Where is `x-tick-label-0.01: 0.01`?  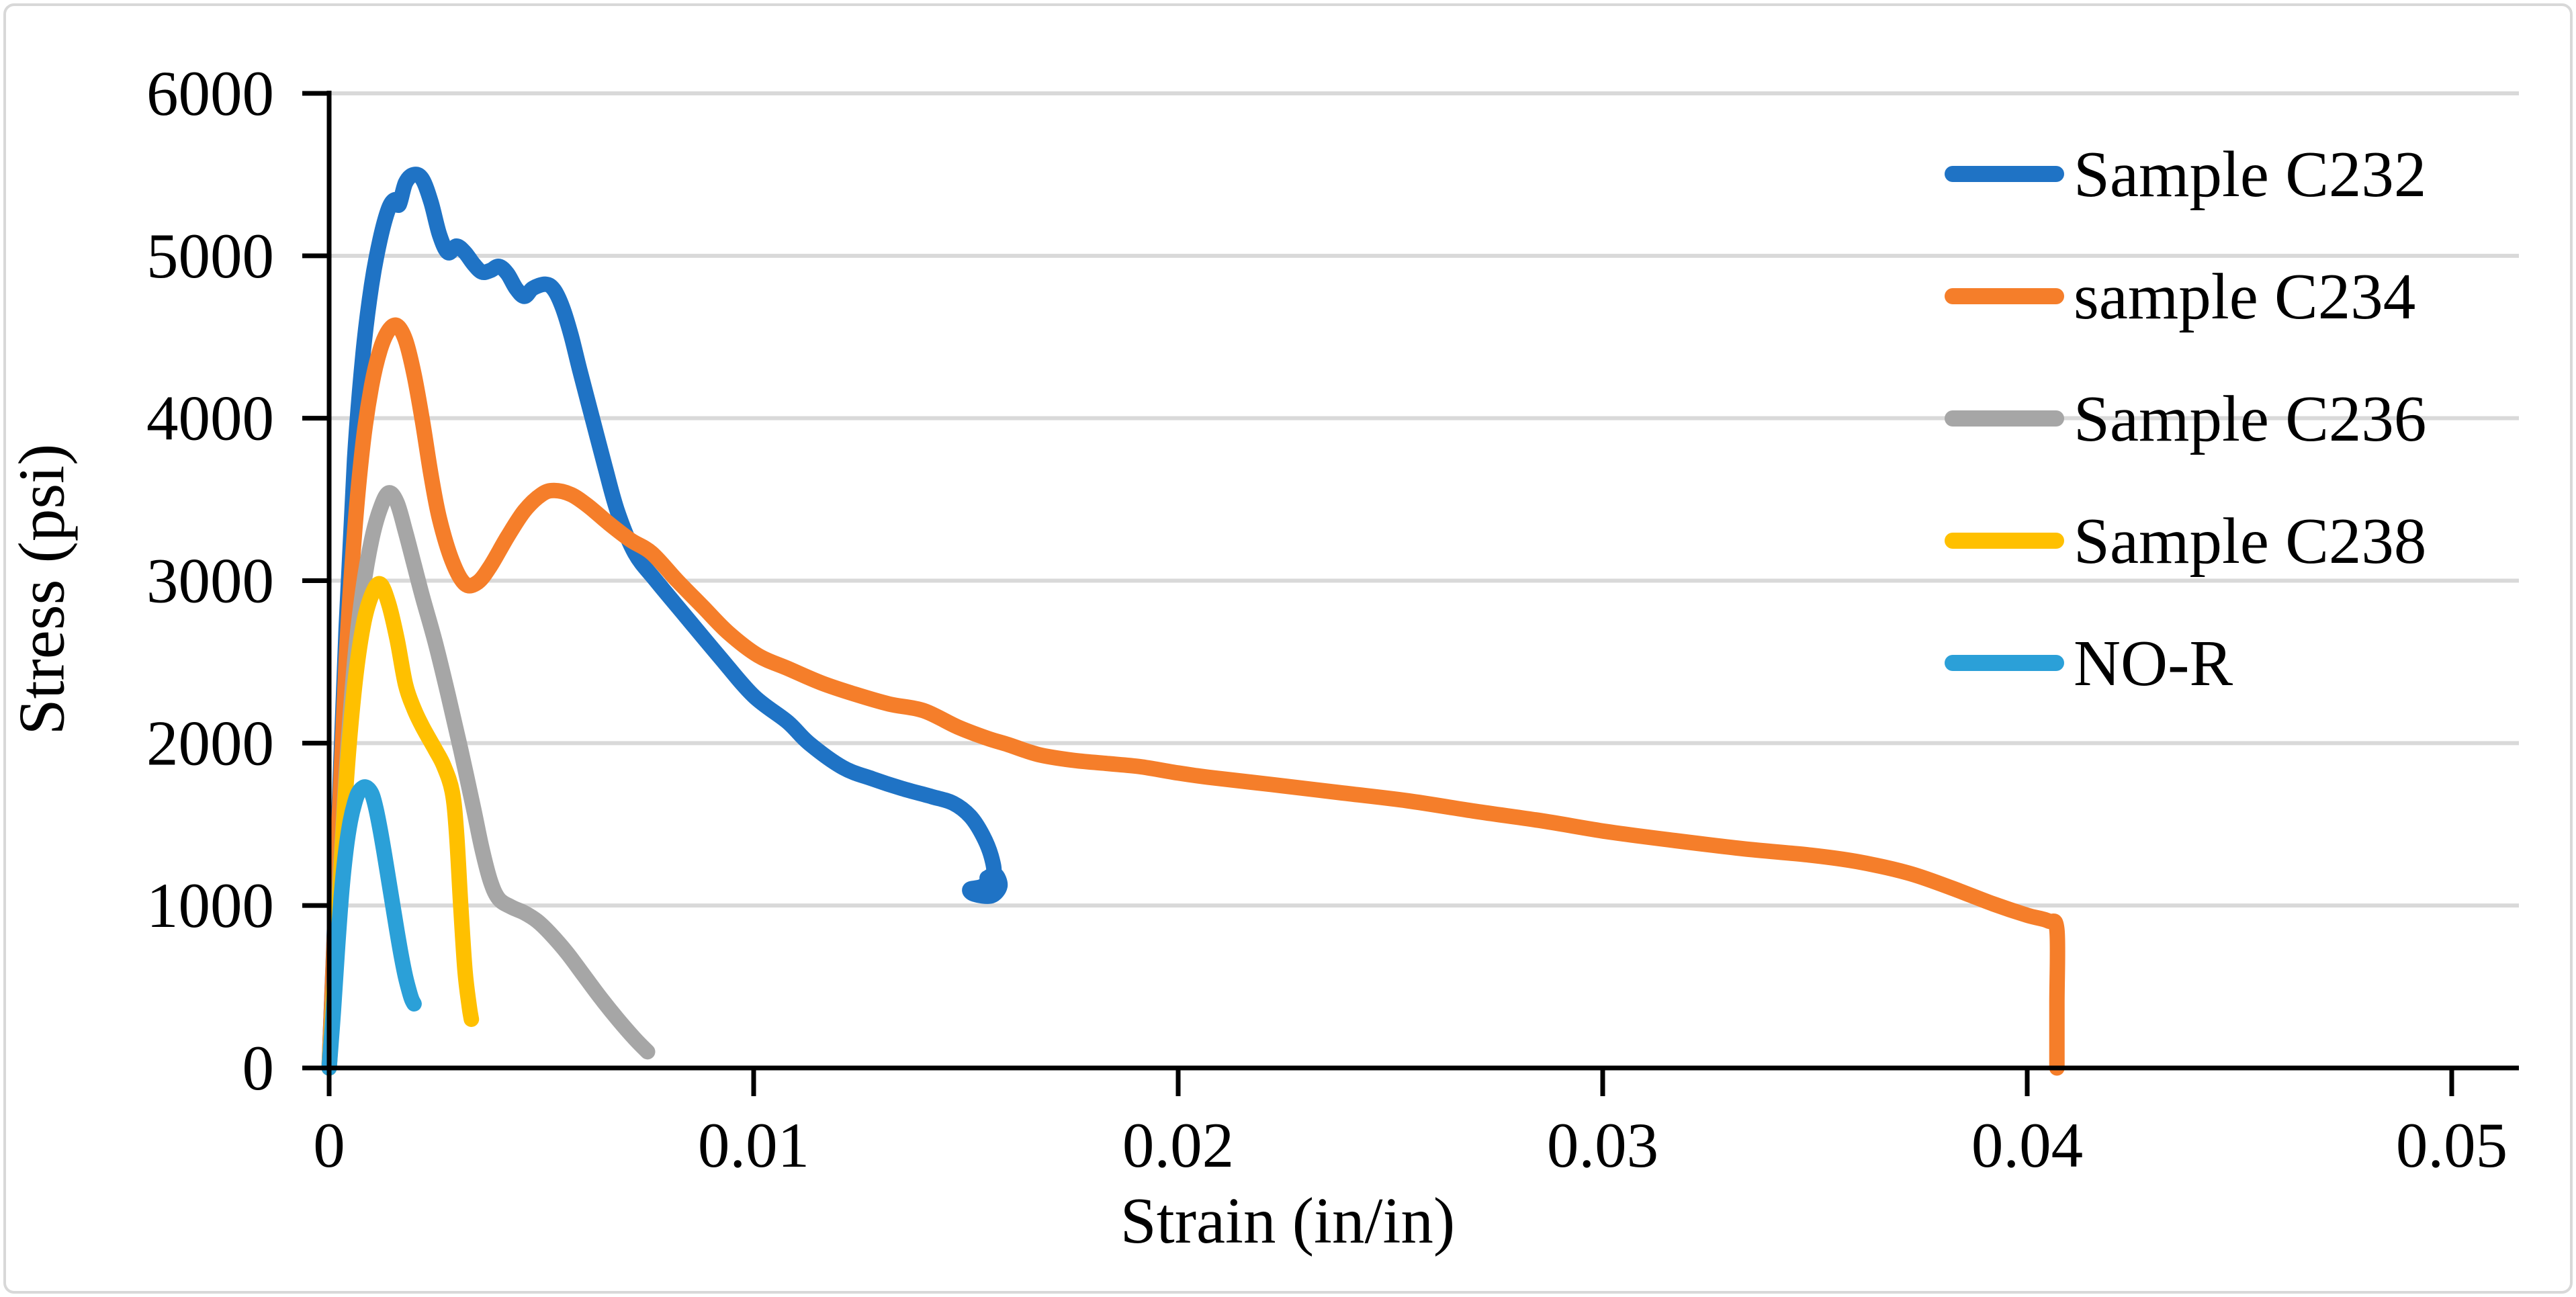 x-tick-label-0.01: 0.01 is located at coordinates (754, 1145).